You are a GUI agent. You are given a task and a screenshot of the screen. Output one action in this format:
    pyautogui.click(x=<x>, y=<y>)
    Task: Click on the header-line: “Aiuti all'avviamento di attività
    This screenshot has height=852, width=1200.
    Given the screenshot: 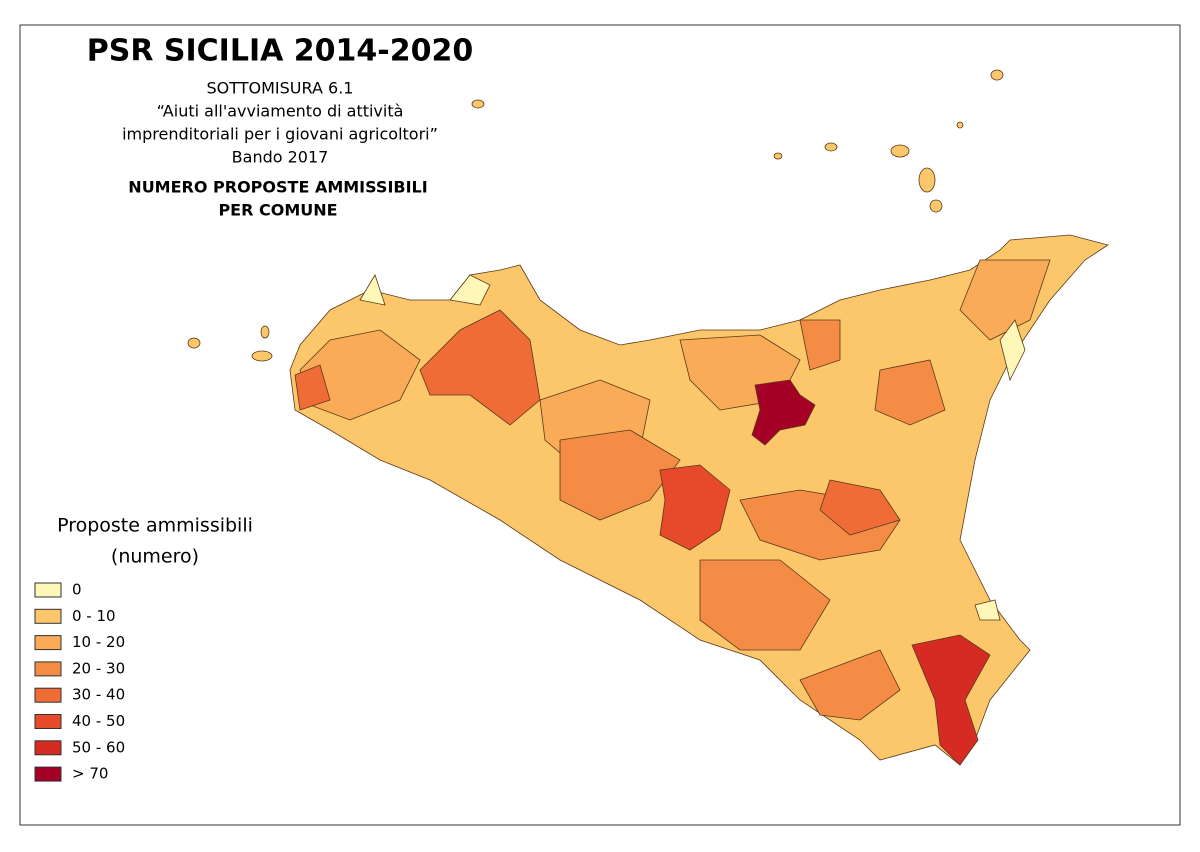 What is the action you would take?
    pyautogui.click(x=280, y=111)
    